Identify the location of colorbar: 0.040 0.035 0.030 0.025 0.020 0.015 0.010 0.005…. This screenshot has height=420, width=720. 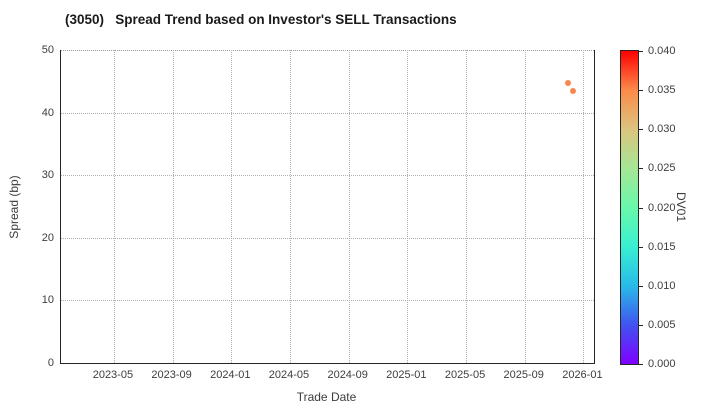
(648, 207).